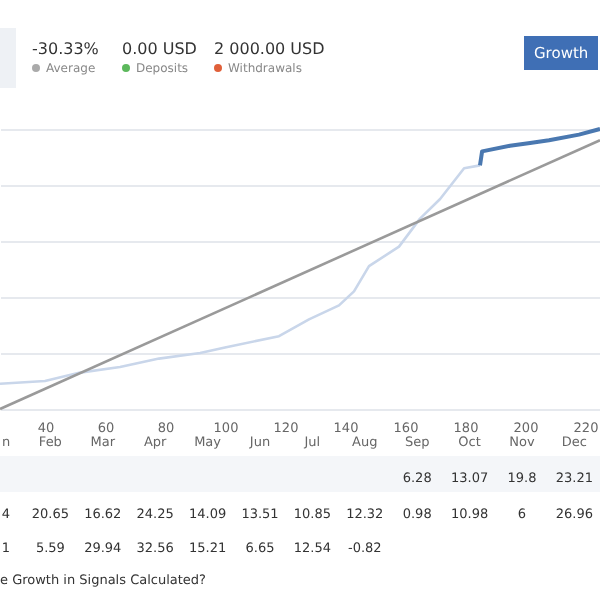 The image size is (600, 600). Describe the element at coordinates (269, 49) in the screenshot. I see `text: 2 000.00 USD` at that location.